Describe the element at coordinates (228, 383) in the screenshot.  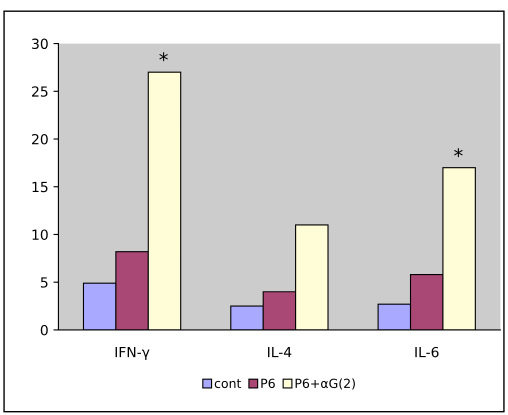
I see `legend-label: cont` at that location.